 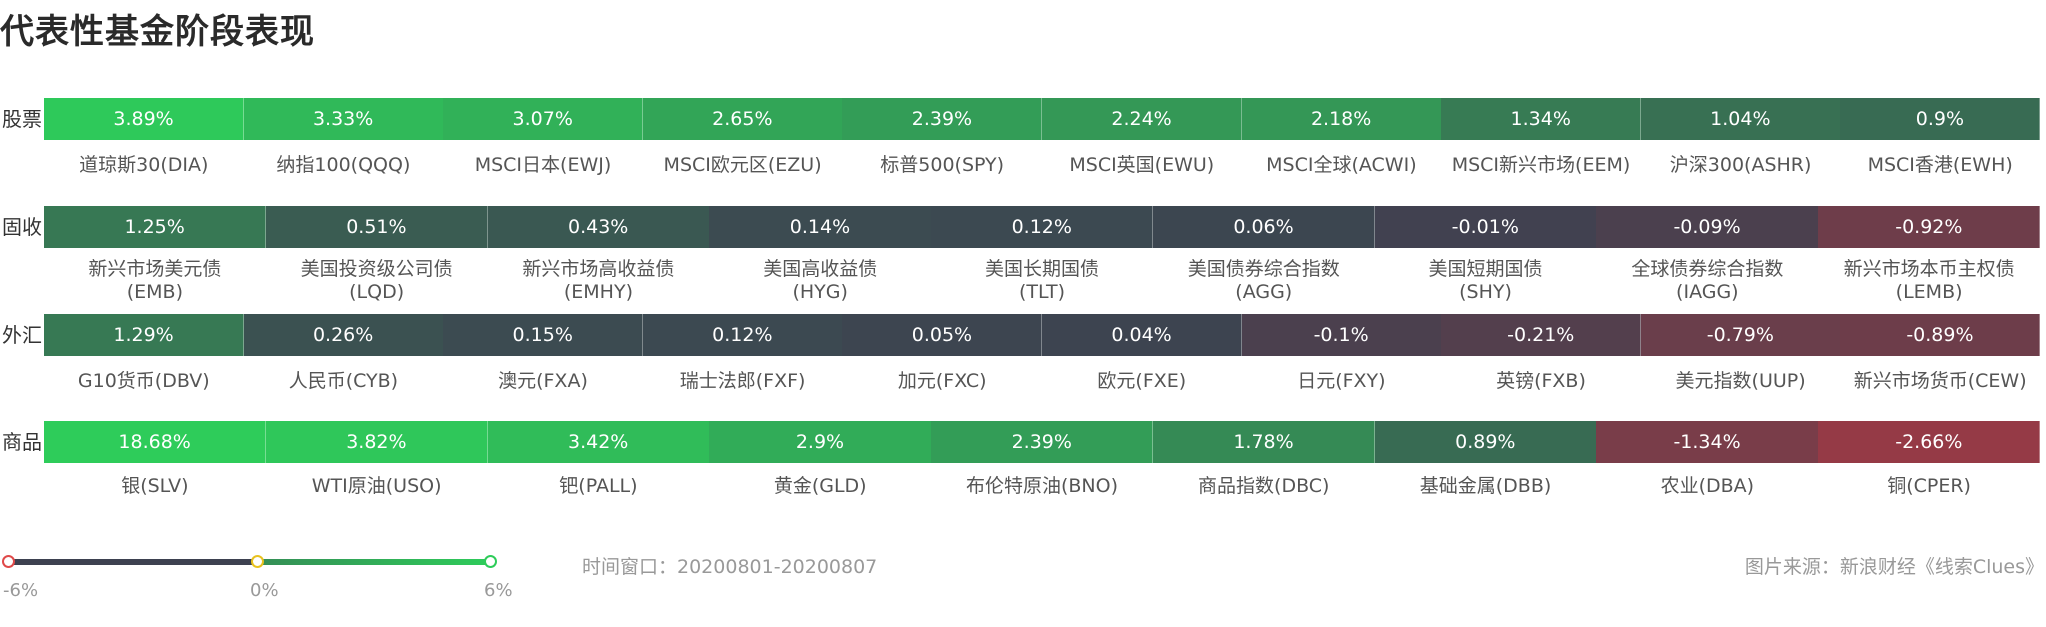 I want to click on fund-name-label: 人民币(CYB), so click(x=343, y=381).